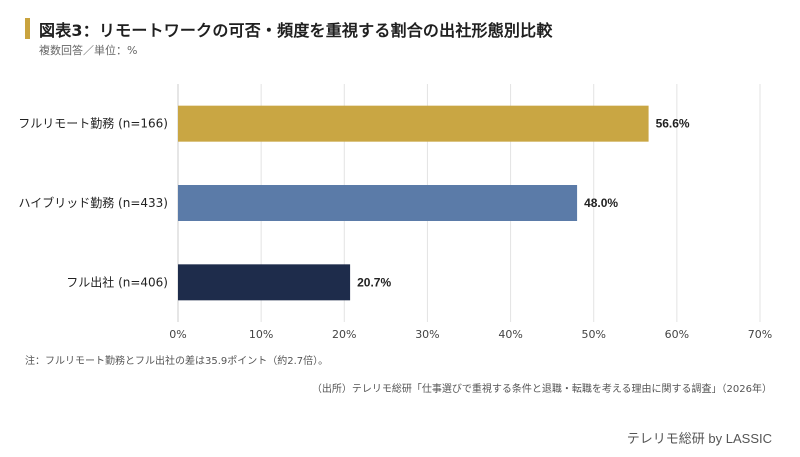 This screenshot has height=457, width=800. What do you see at coordinates (427, 334) in the screenshot?
I see `x-tick-label: 30%` at bounding box center [427, 334].